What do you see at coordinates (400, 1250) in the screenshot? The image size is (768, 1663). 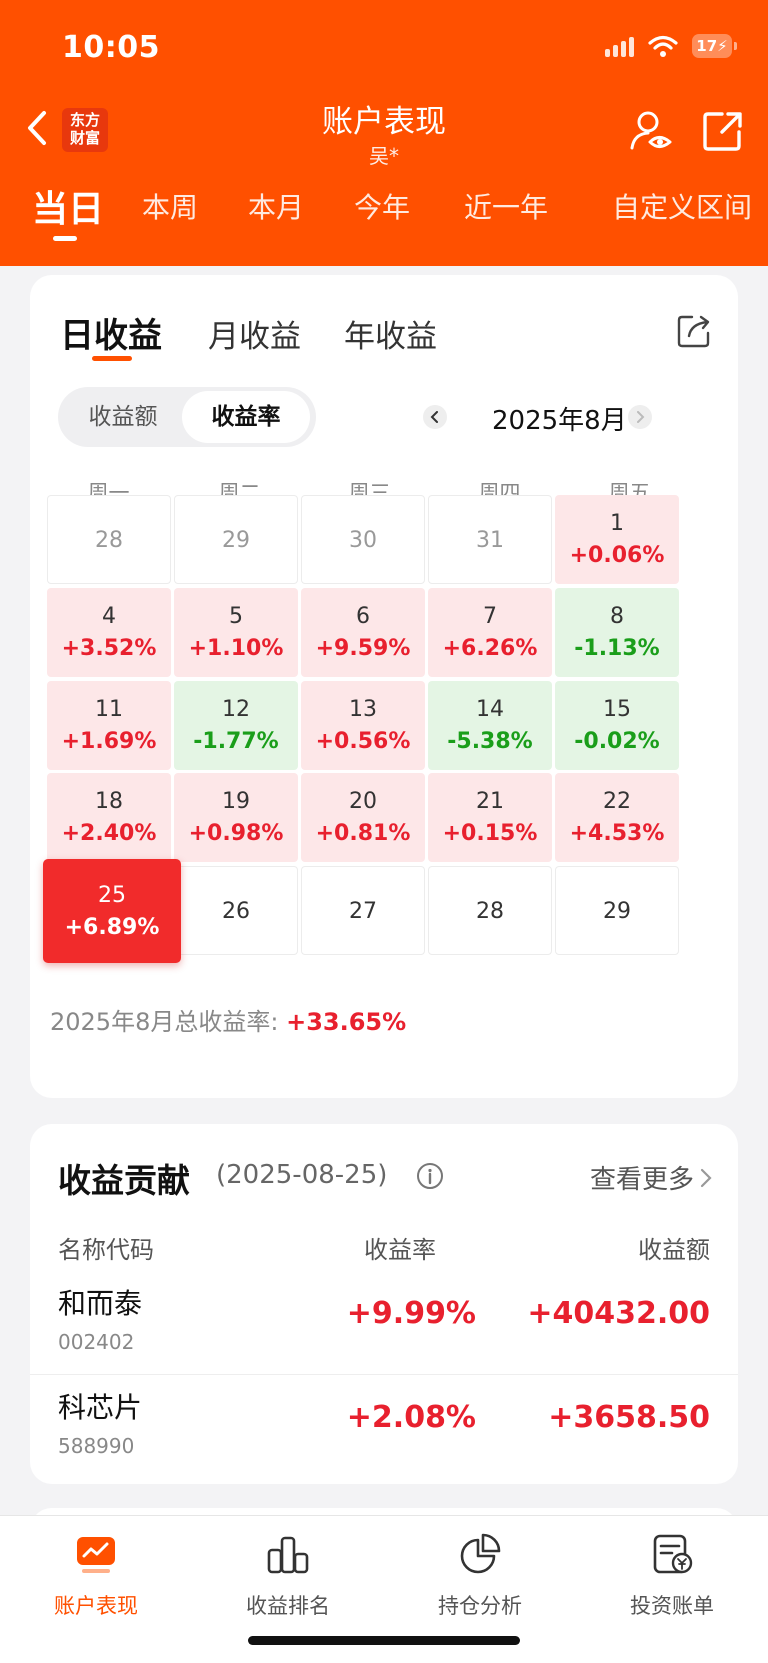 I see `header-rate: 收益率` at bounding box center [400, 1250].